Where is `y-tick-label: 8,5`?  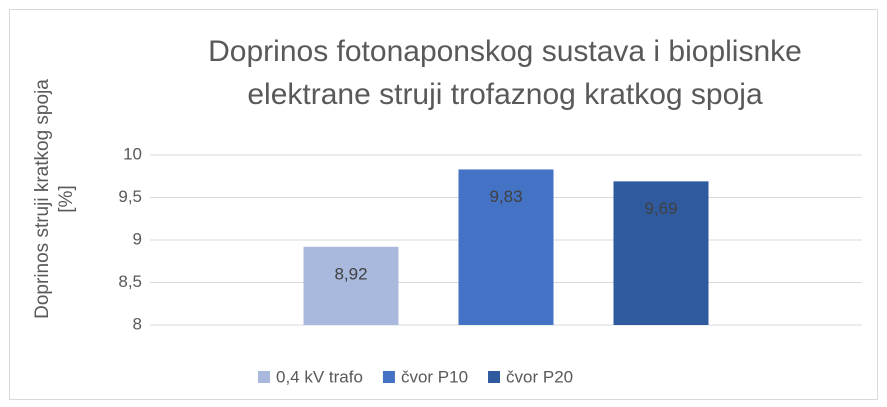 y-tick-label: 8,5 is located at coordinates (130, 281).